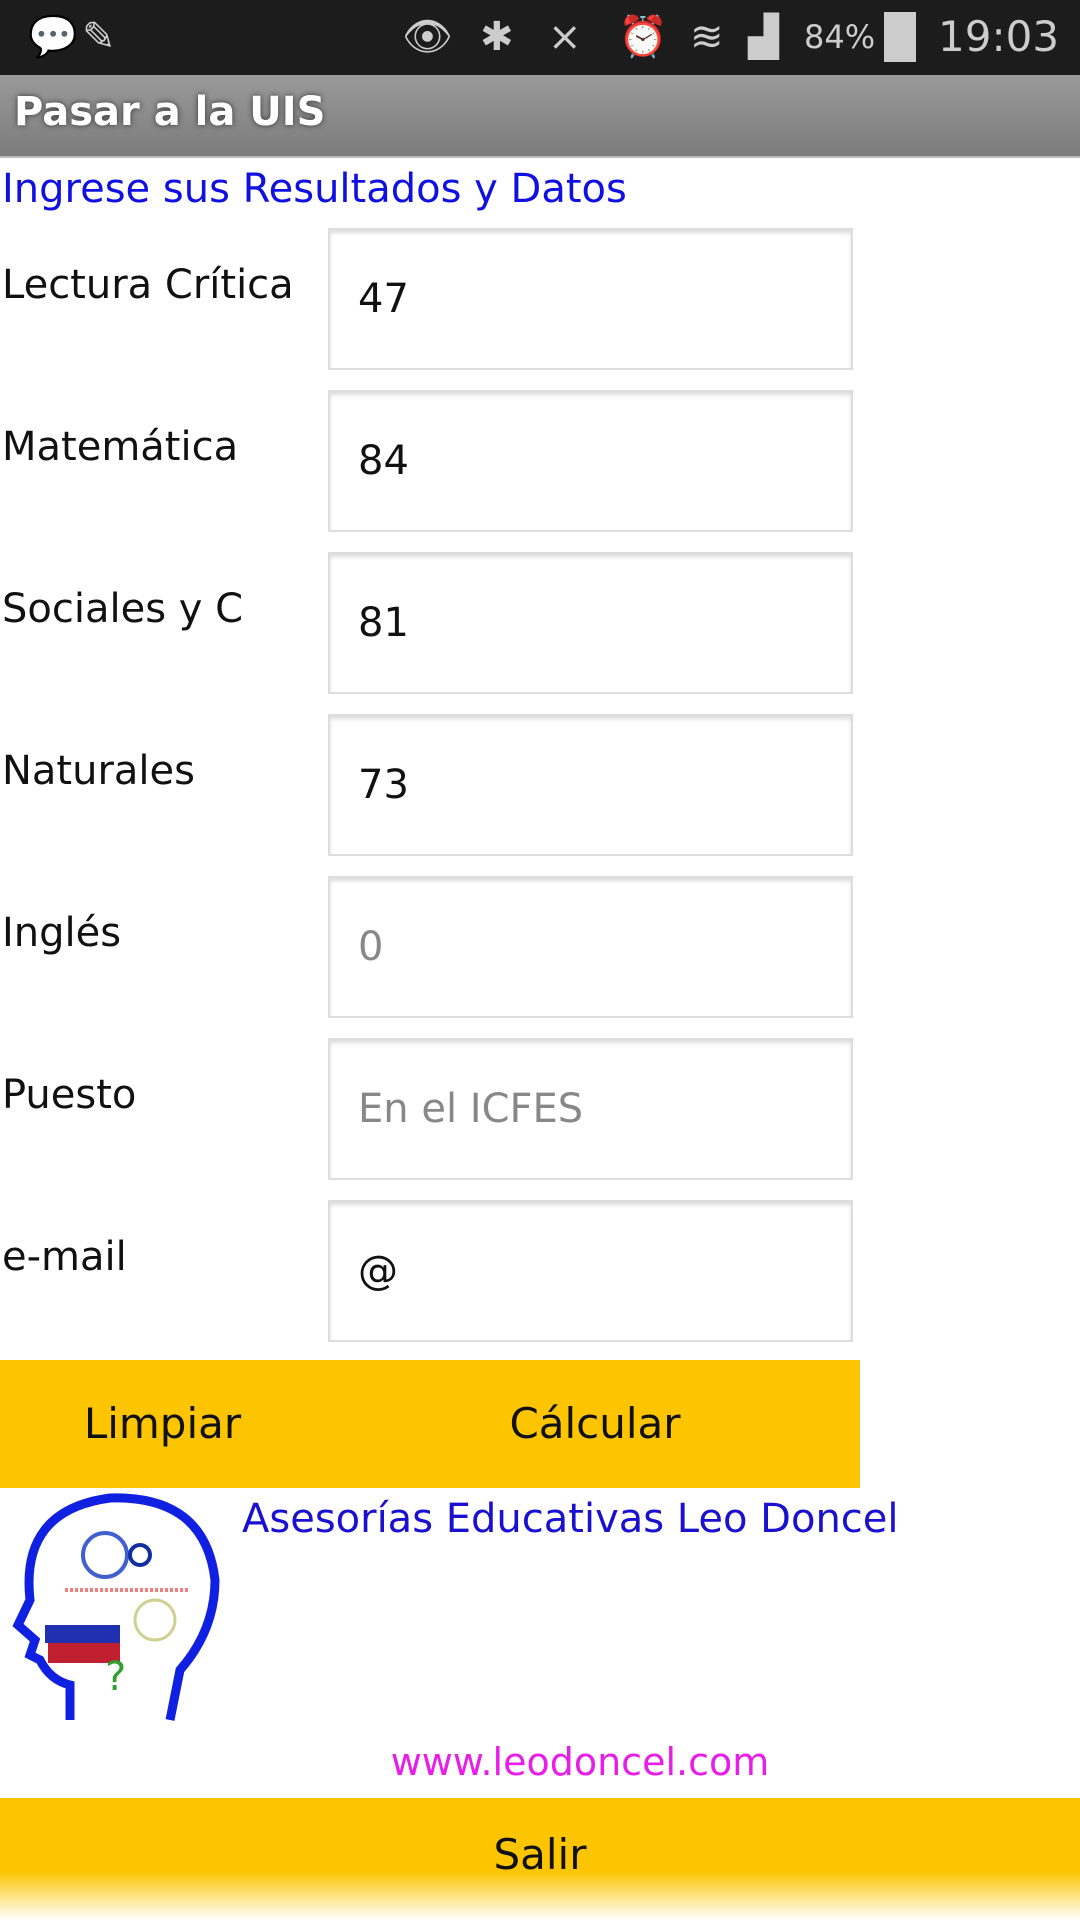  I want to click on label-matematica: Matemática, so click(120, 447).